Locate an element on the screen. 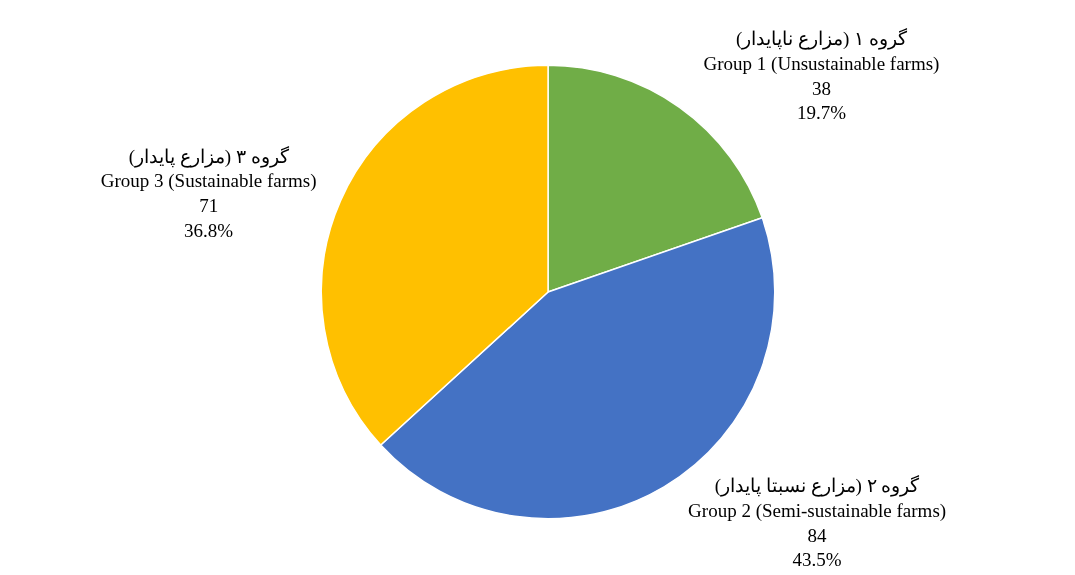  data-label: 38 19.7% is located at coordinates (821, 100).